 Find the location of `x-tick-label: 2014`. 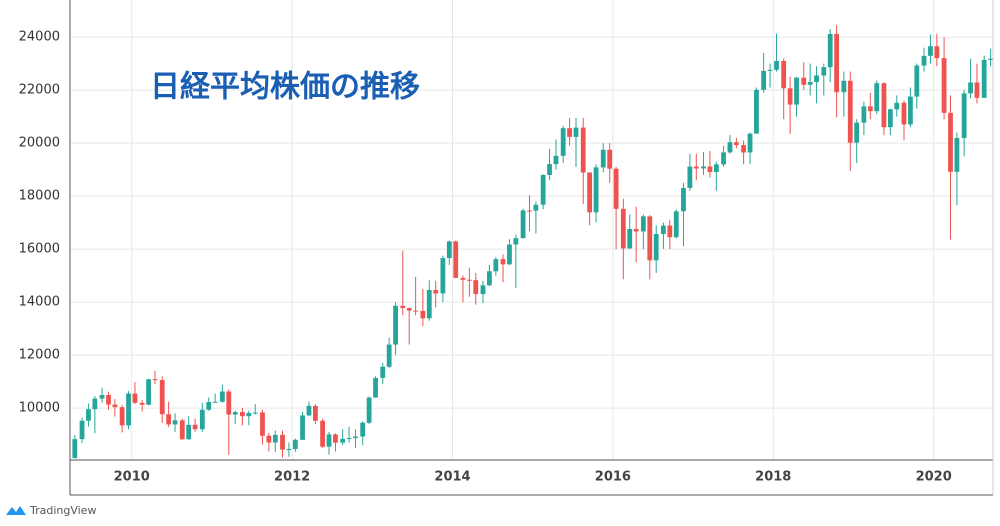

x-tick-label: 2014 is located at coordinates (452, 477).